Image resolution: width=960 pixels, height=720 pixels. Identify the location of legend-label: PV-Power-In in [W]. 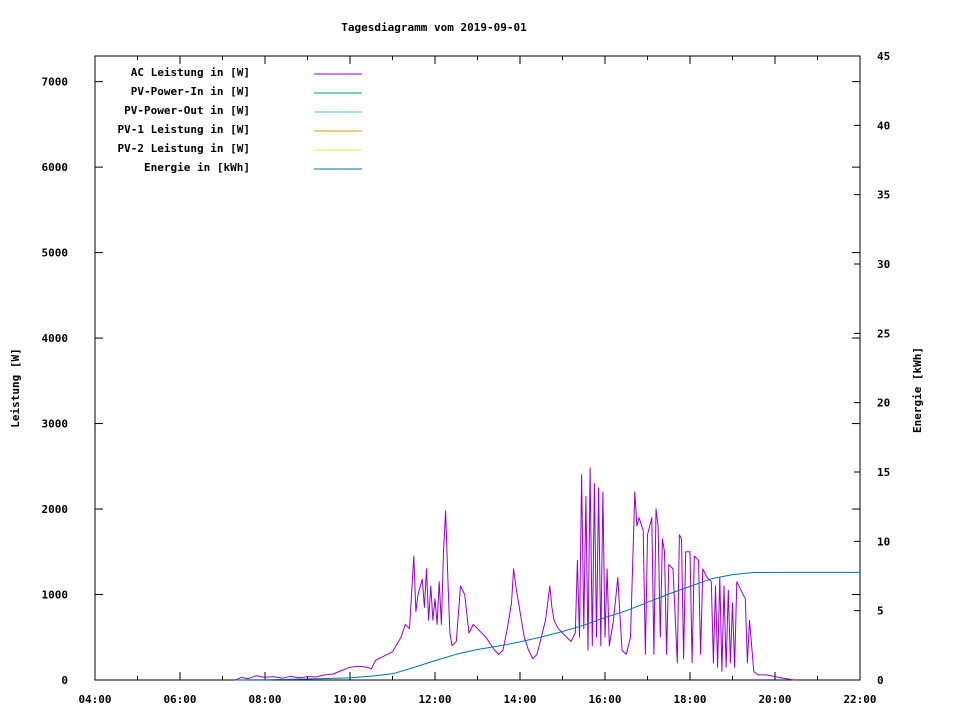
(190, 91).